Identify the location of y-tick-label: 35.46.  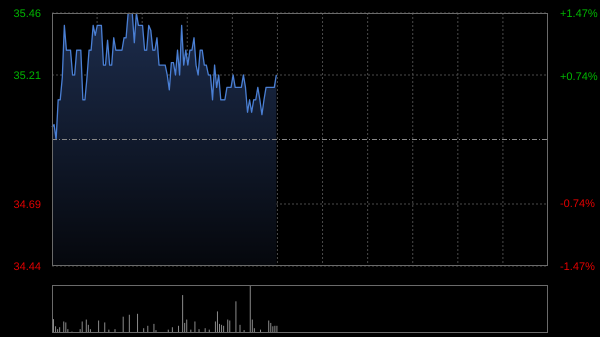
(27, 14).